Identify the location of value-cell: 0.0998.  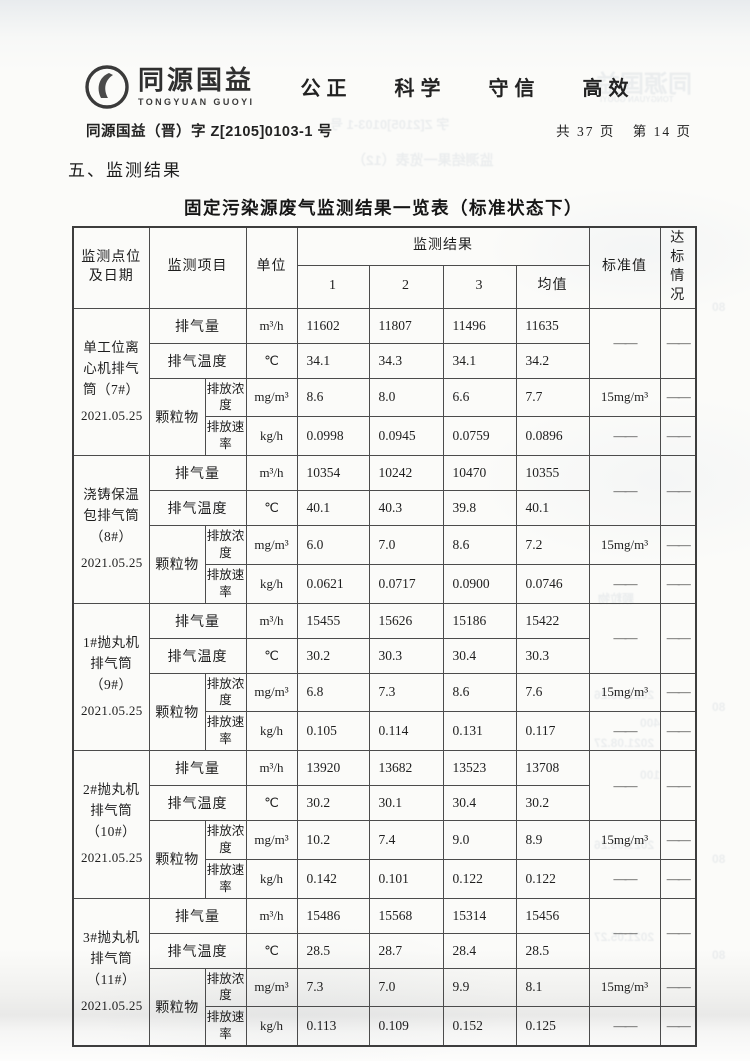
(333, 436).